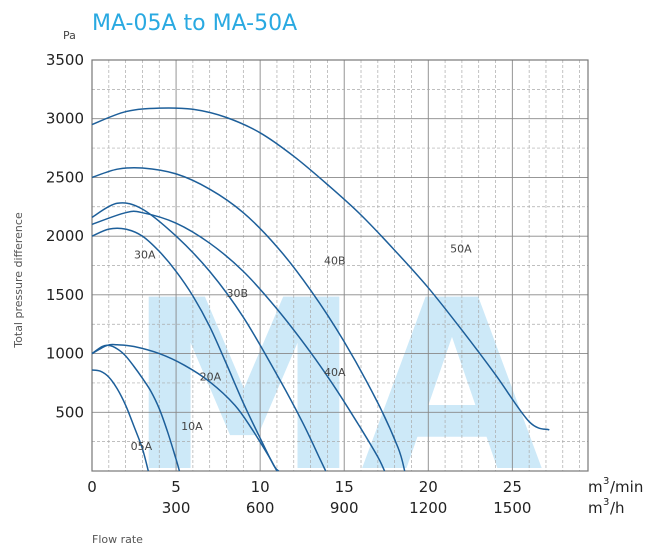 The width and height of the screenshot is (650, 549). What do you see at coordinates (238, 293) in the screenshot?
I see `curve-label-30b: 30B` at bounding box center [238, 293].